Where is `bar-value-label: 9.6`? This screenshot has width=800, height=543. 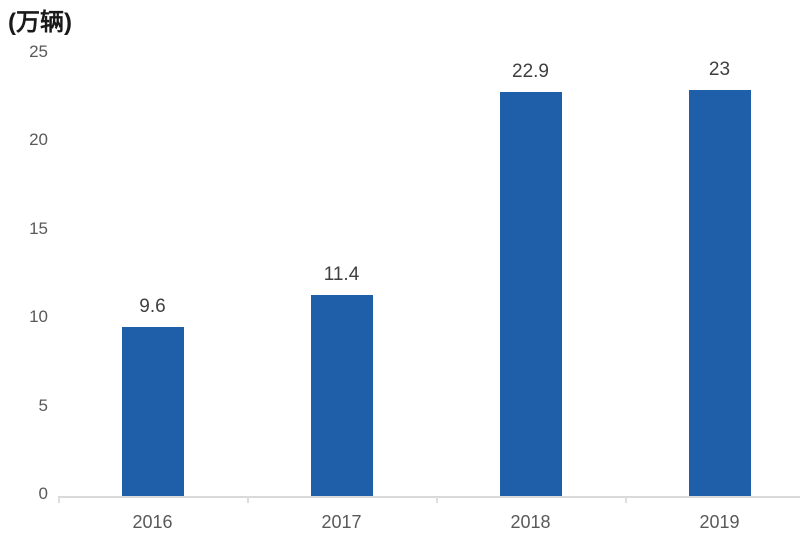
bar-value-label: 9.6 is located at coordinates (152, 307).